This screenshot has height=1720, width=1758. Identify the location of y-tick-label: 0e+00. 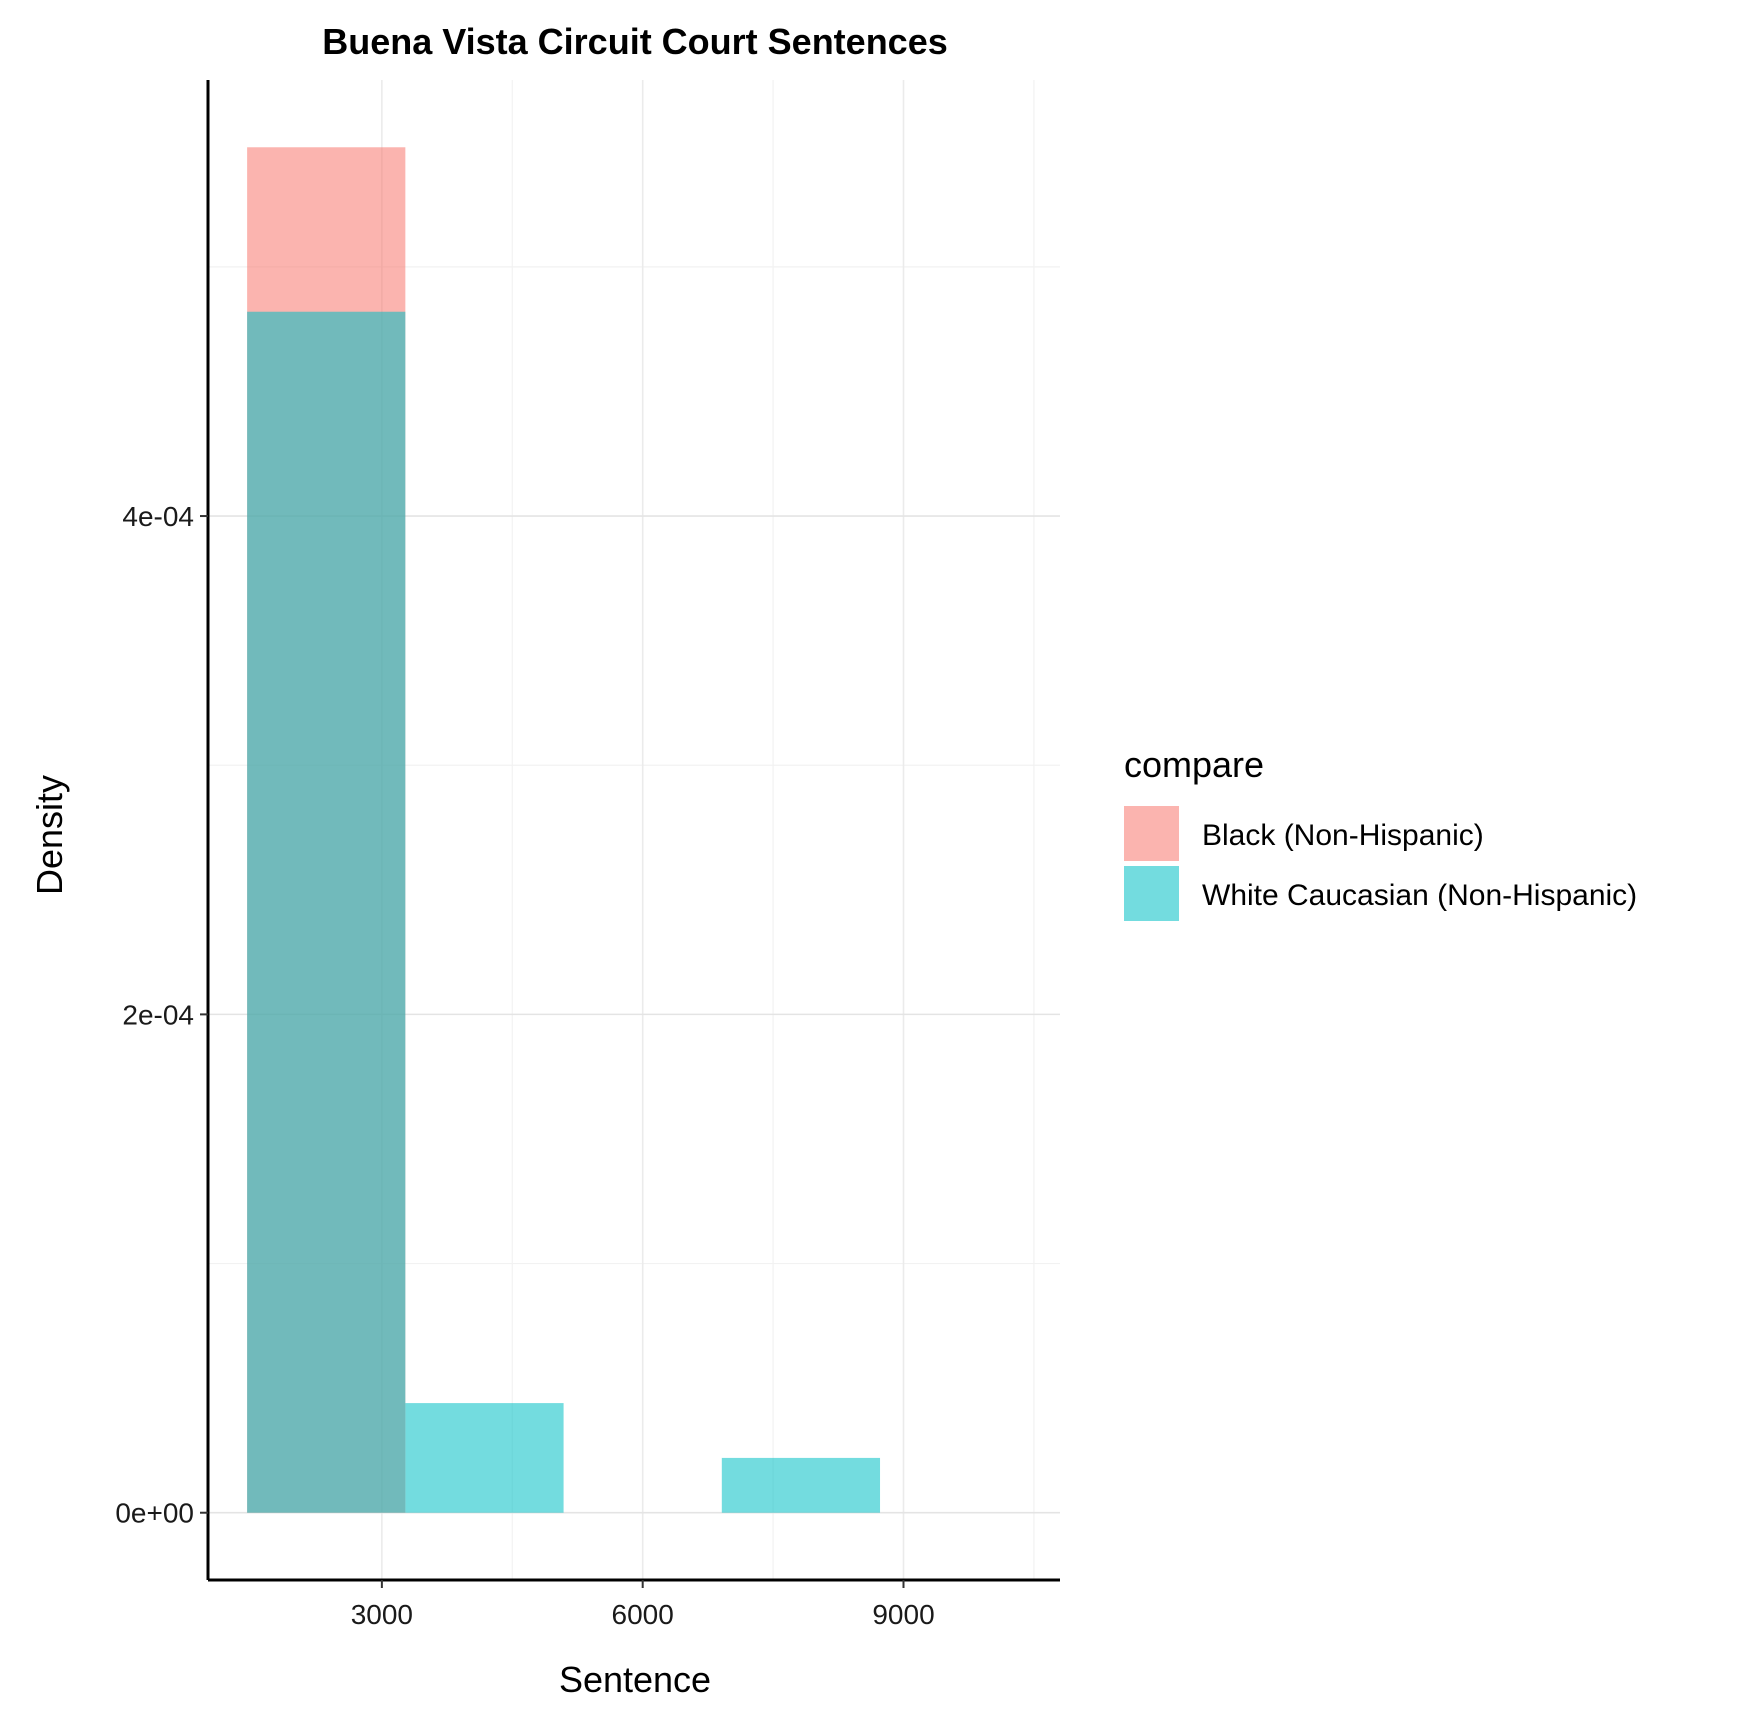
(154, 1513).